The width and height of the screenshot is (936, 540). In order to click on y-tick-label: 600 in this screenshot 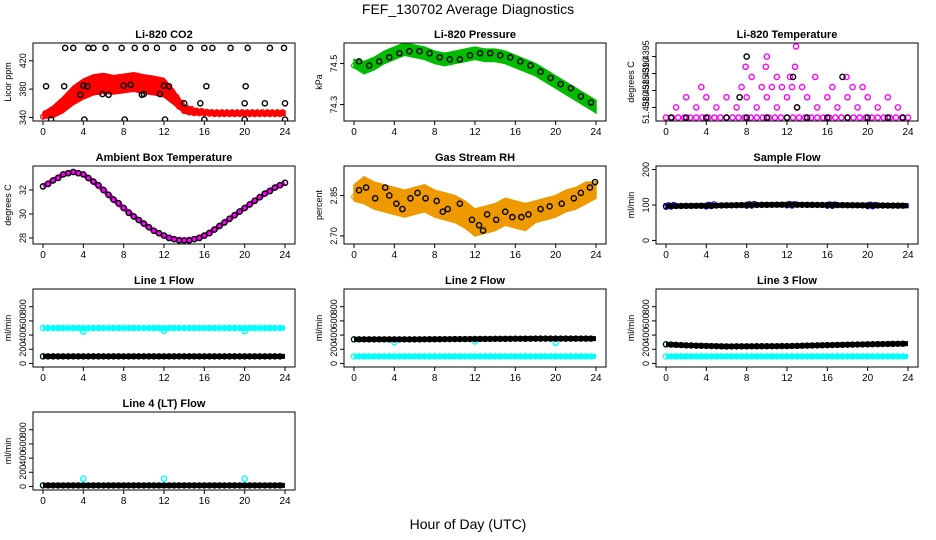, I will do `click(23, 320)`.